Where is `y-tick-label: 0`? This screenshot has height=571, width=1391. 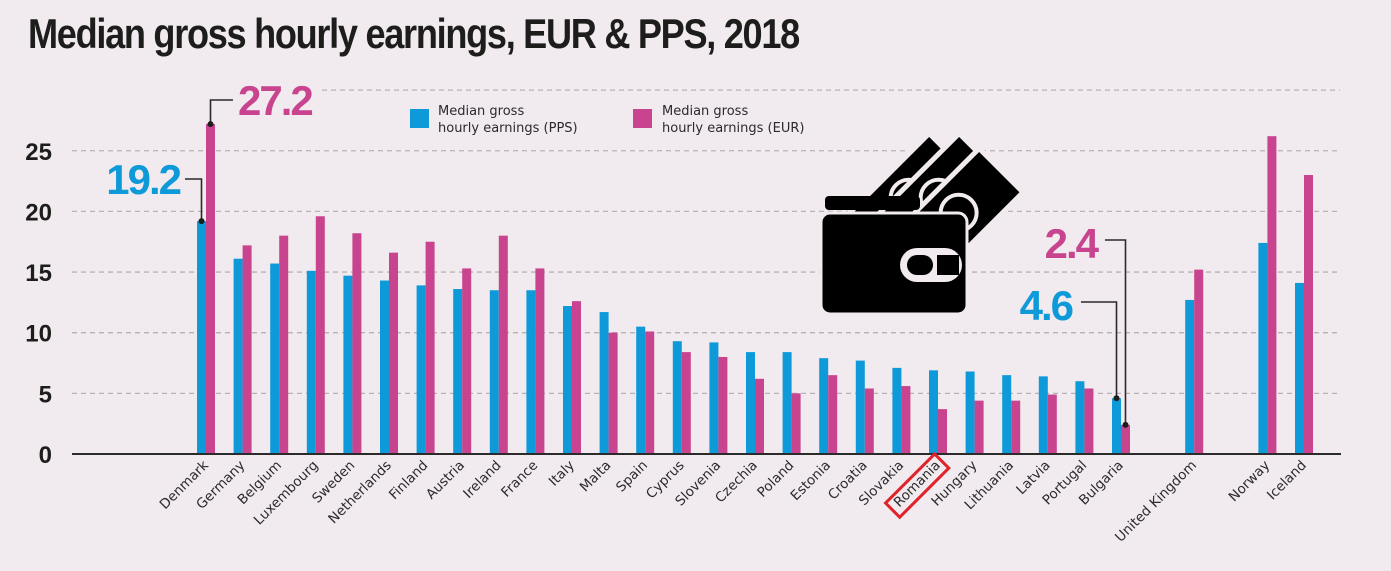
y-tick-label: 0 is located at coordinates (45, 455).